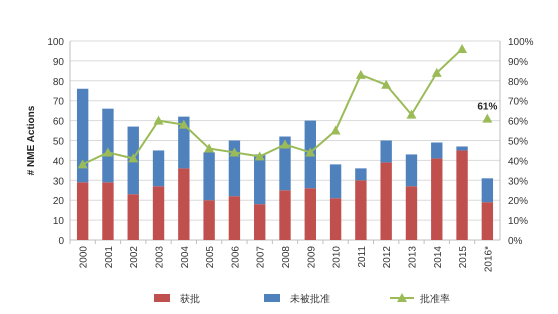 This screenshot has width=558, height=314. I want to click on y2-tick-label: 60%, so click(518, 122).